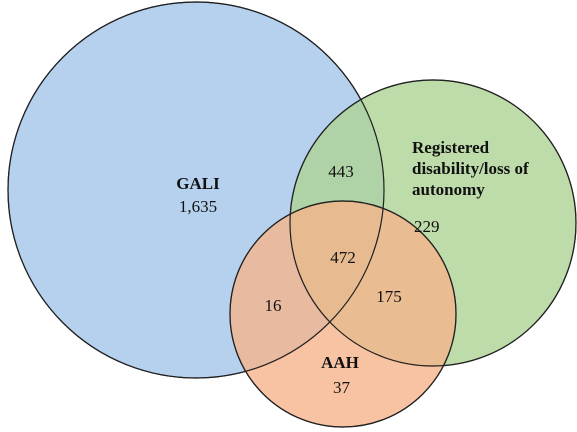 The height and width of the screenshot is (432, 577). What do you see at coordinates (427, 226) in the screenshot?
I see `region-value: 229` at bounding box center [427, 226].